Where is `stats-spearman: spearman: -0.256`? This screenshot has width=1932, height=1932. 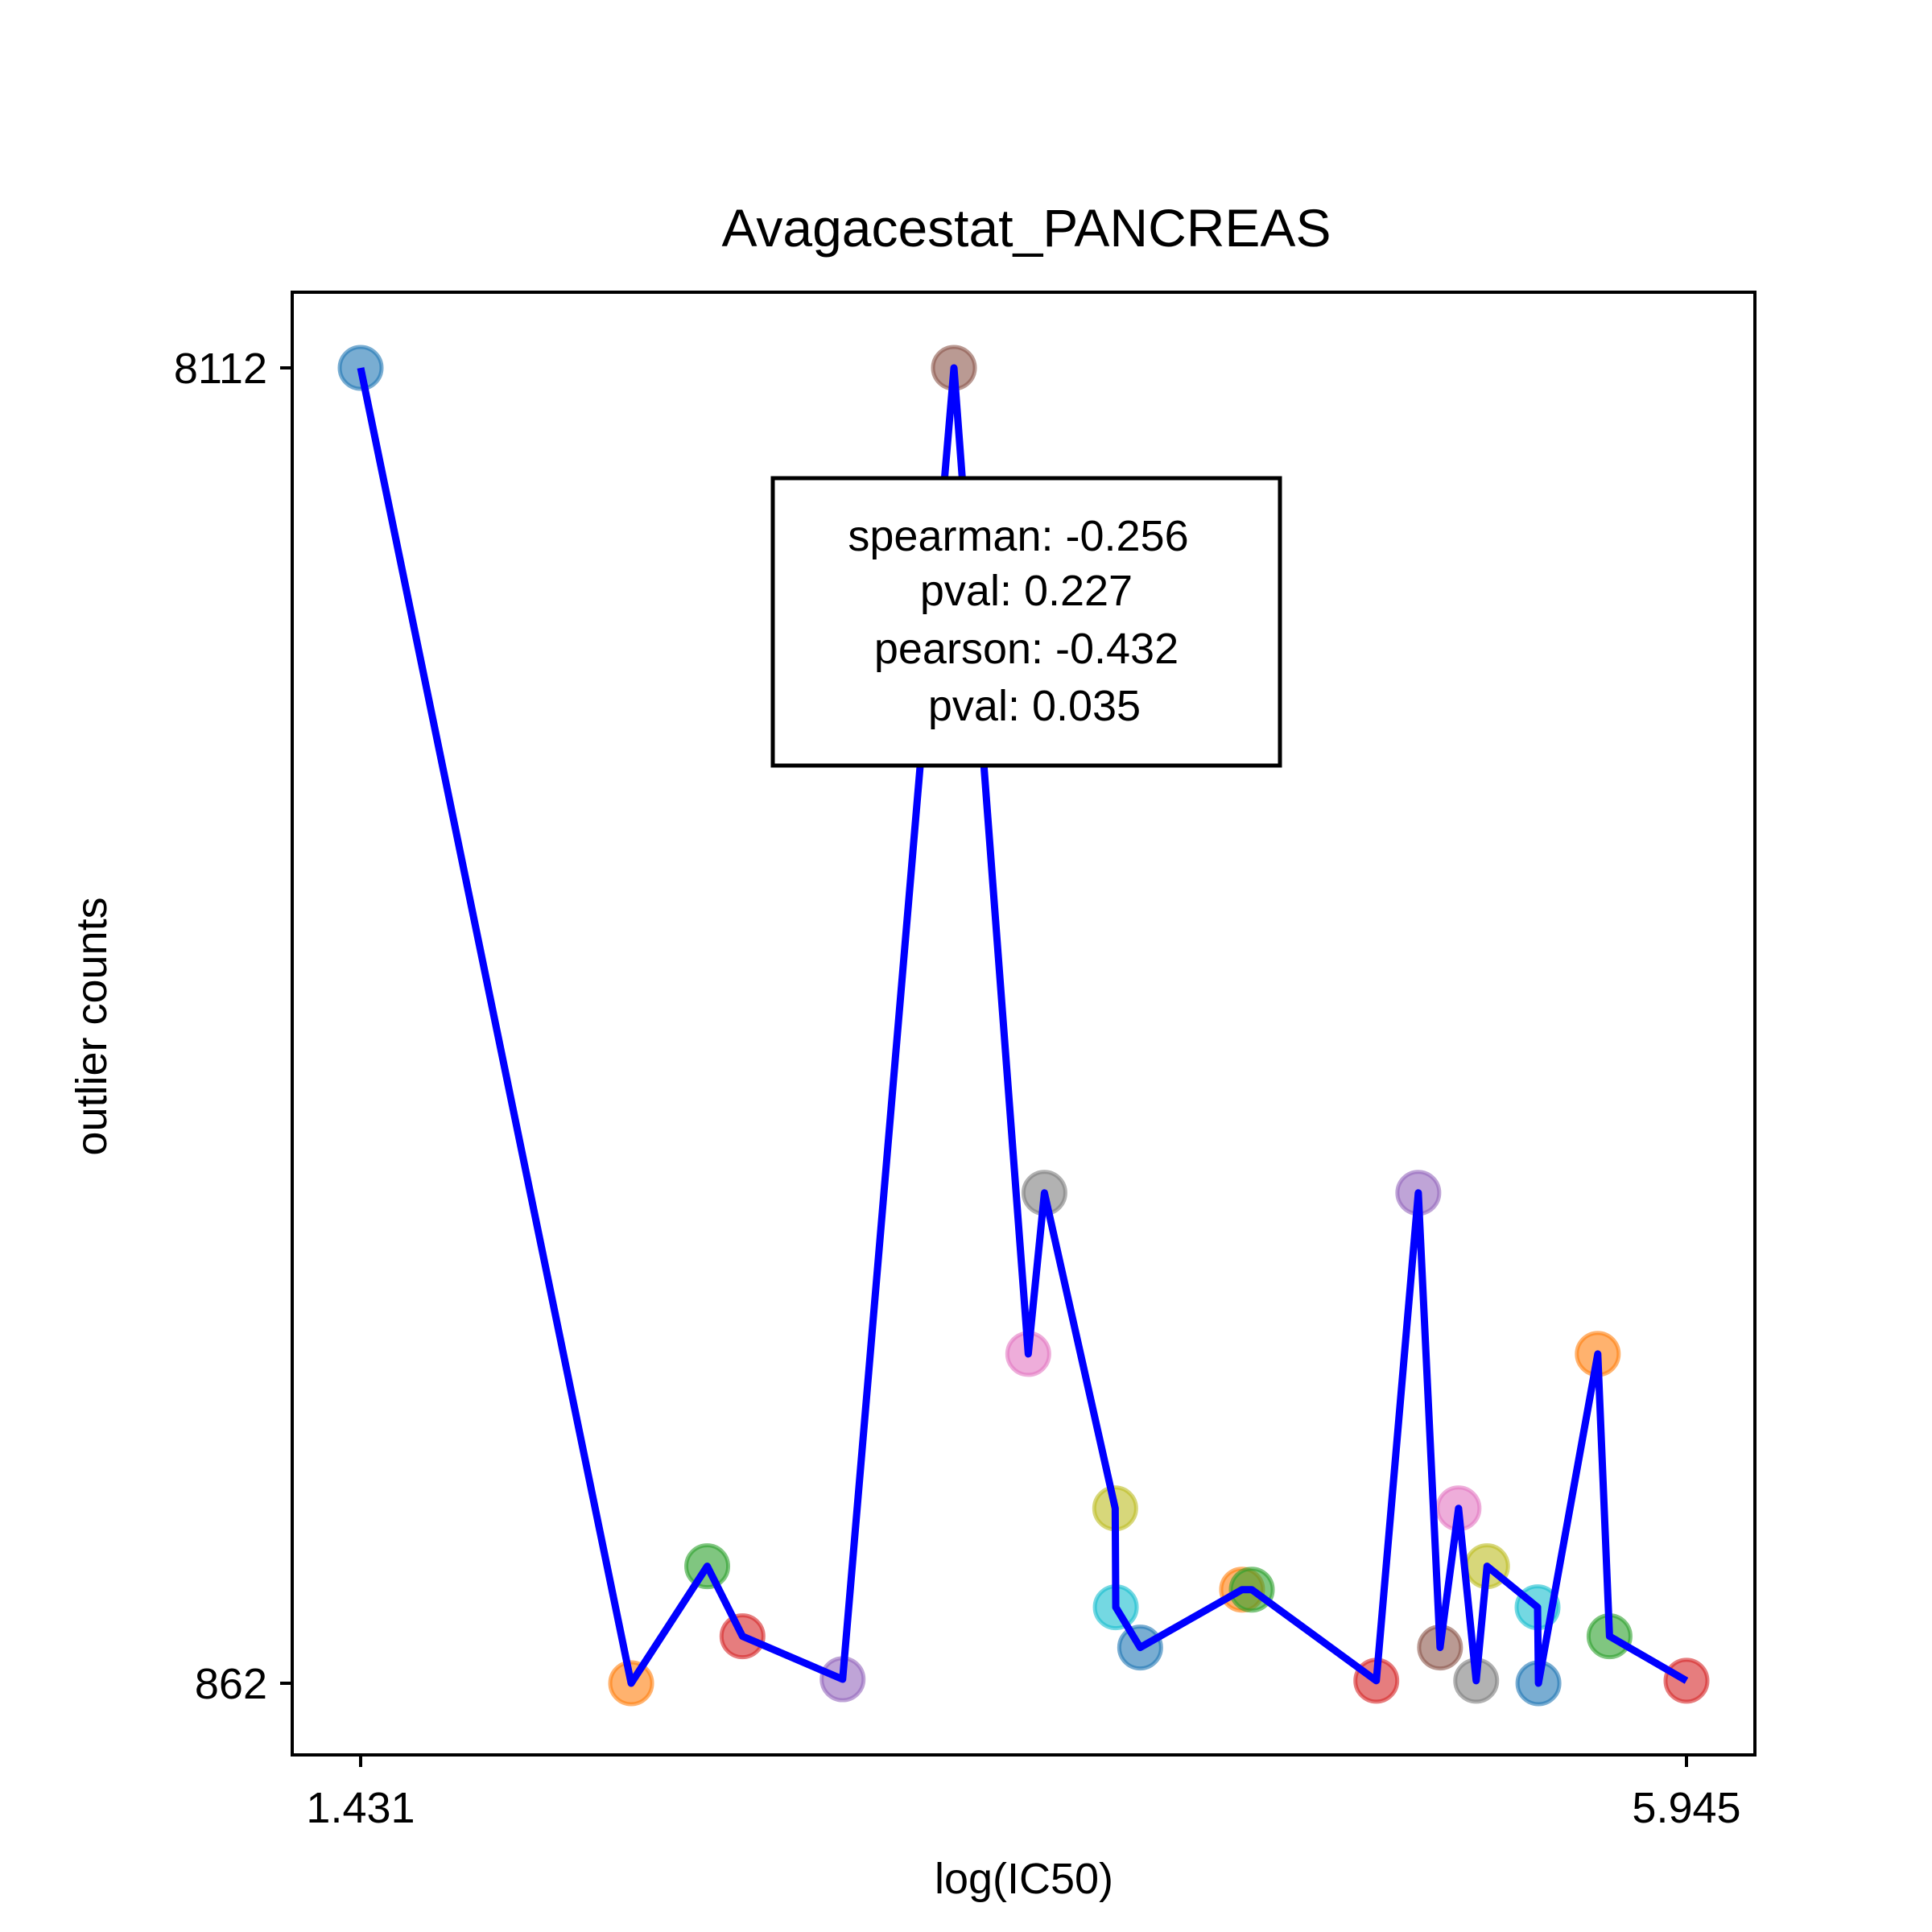 stats-spearman: spearman: -0.256 is located at coordinates (1018, 536).